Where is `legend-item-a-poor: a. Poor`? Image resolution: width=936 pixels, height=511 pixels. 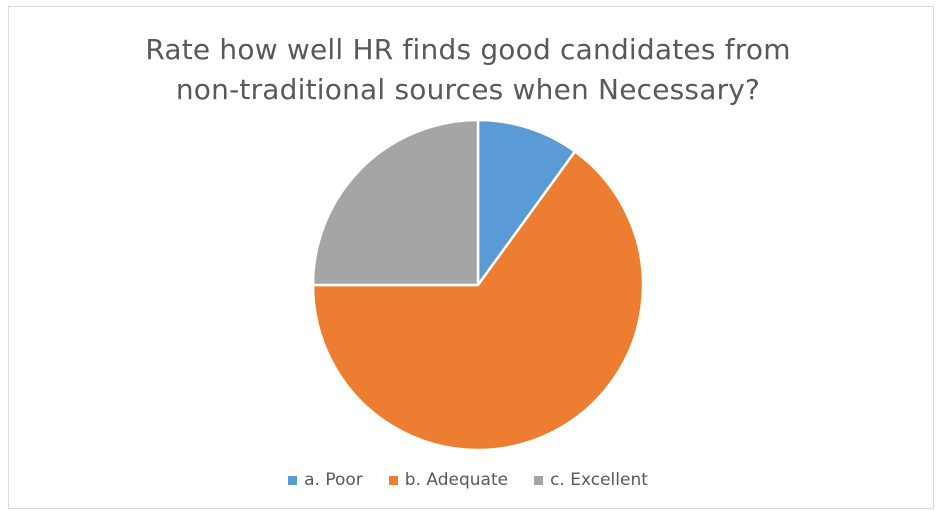
legend-item-a-poor: a. Poor is located at coordinates (325, 480).